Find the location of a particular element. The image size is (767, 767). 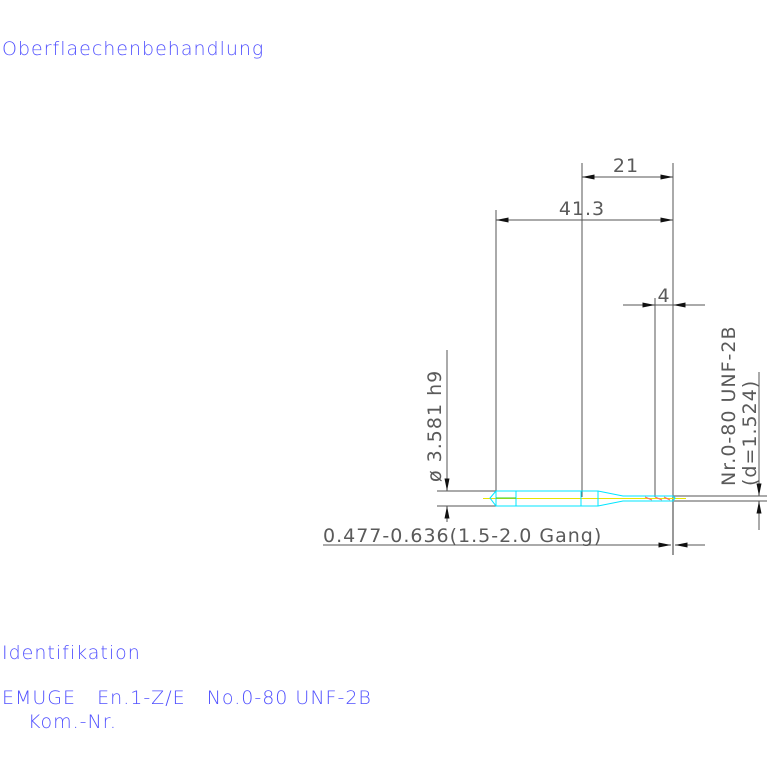

dimension-thread: Nr.0-80 UNF-2B (d=1.524) is located at coordinates (740, 427).